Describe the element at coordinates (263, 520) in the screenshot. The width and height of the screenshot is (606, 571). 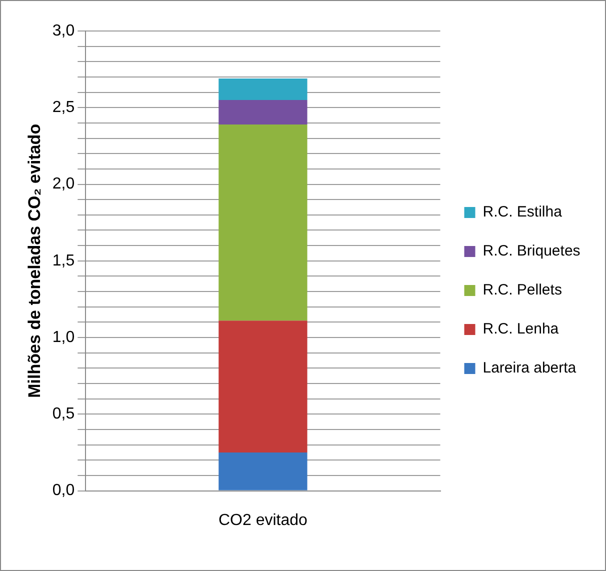
I see `x-tick-label: CO2 evitado` at that location.